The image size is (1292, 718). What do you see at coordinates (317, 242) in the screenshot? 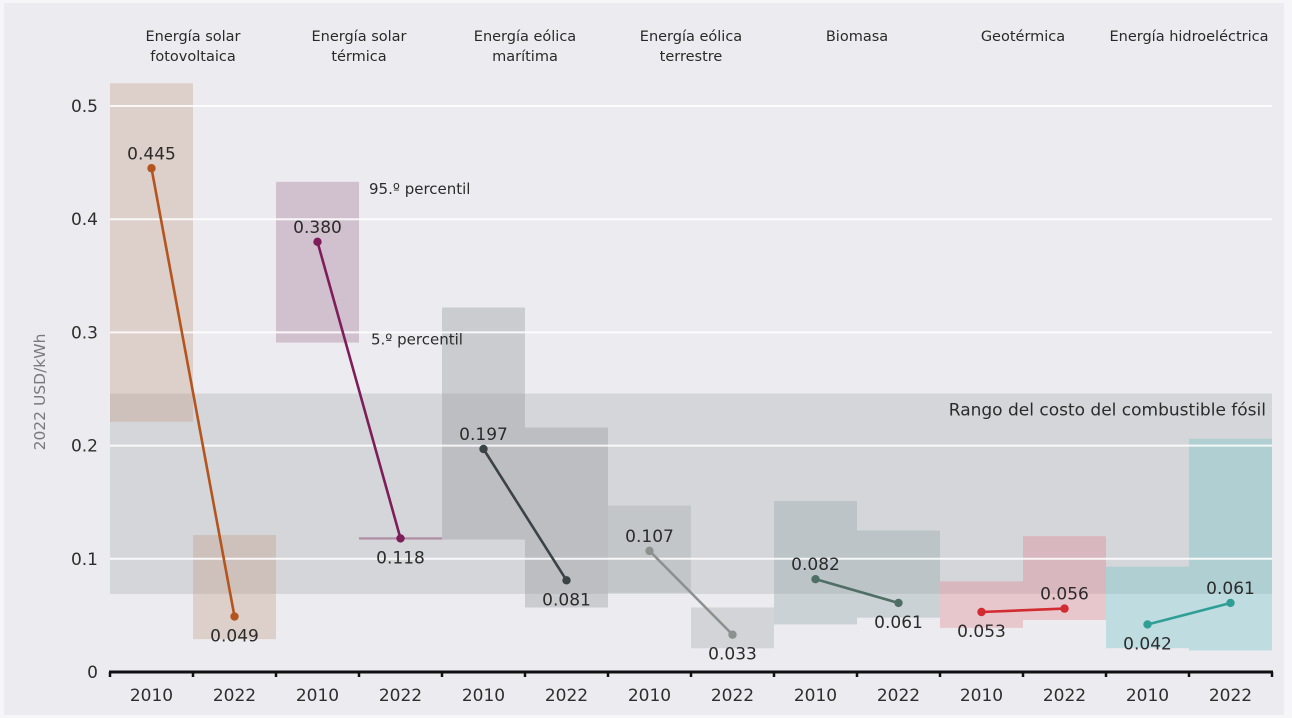
I see `average-point-1-2010` at bounding box center [317, 242].